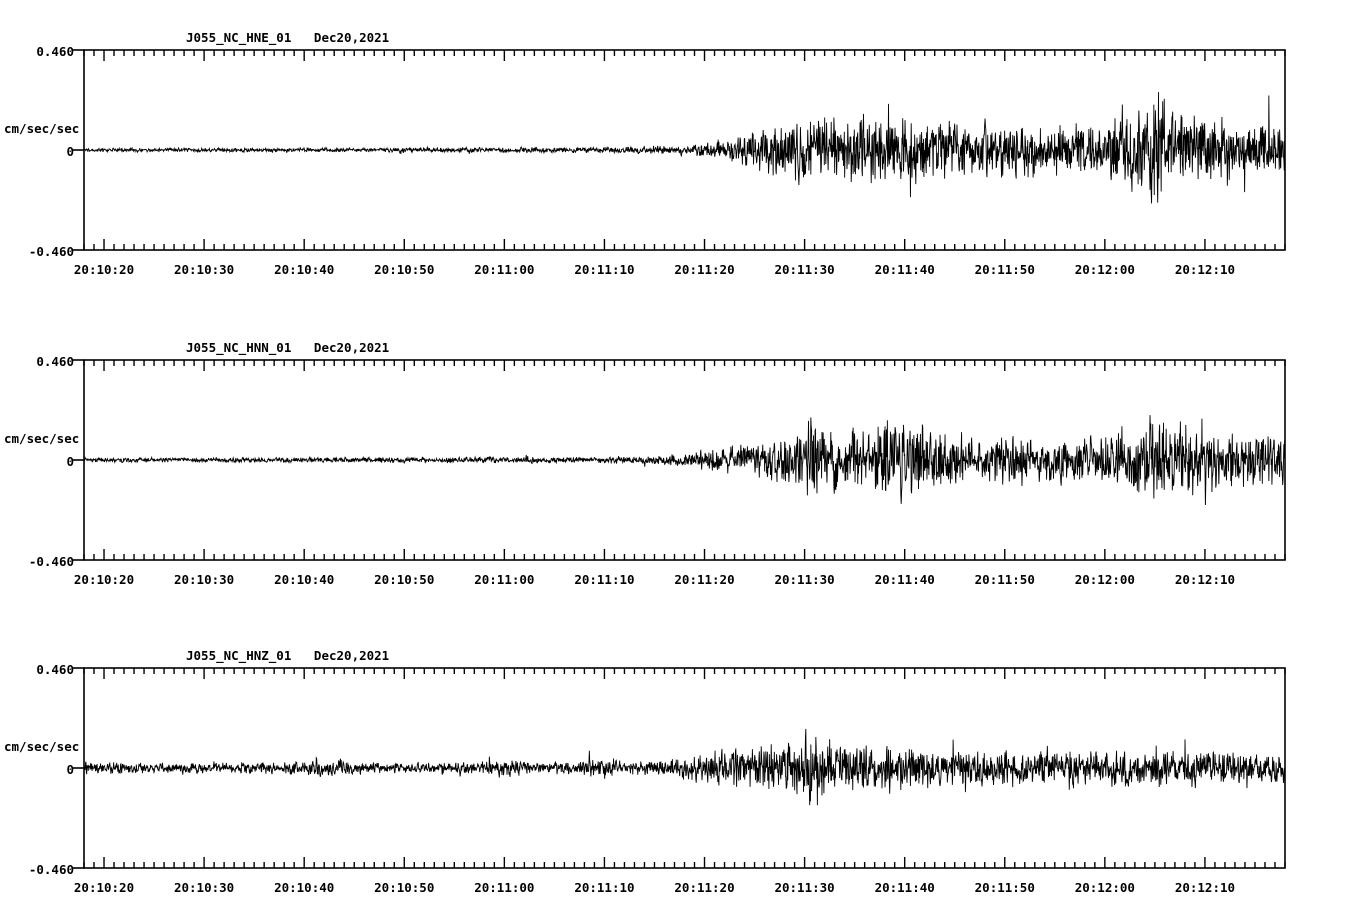  I want to click on y-tick-min-hne: -0.460, so click(51, 251).